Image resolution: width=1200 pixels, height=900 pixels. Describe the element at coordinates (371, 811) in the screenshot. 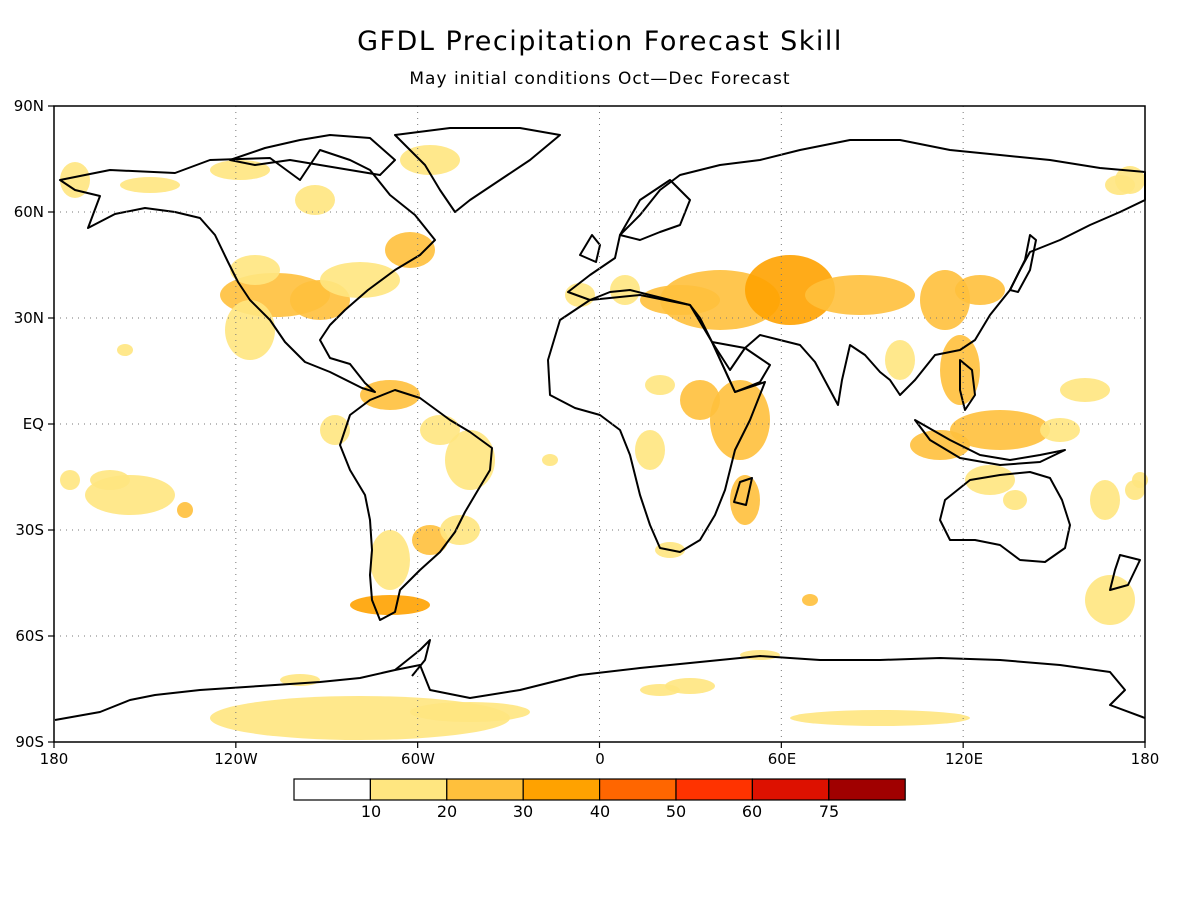

I see `colorbar-label-10: 10` at that location.